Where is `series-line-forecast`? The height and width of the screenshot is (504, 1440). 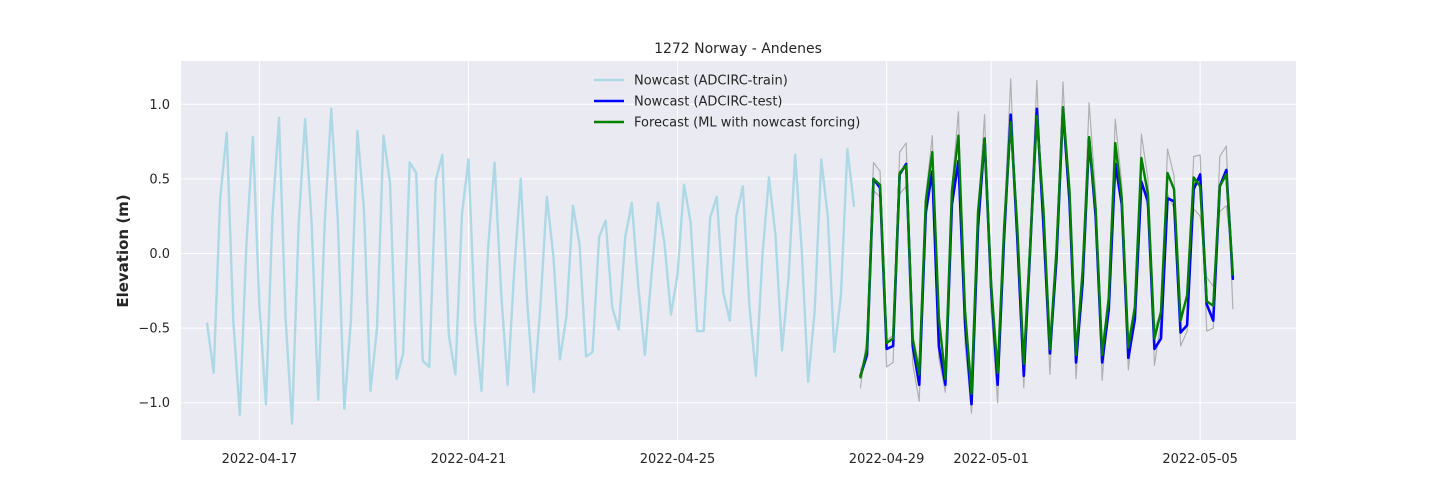
series-line-forecast is located at coordinates (1047, 250).